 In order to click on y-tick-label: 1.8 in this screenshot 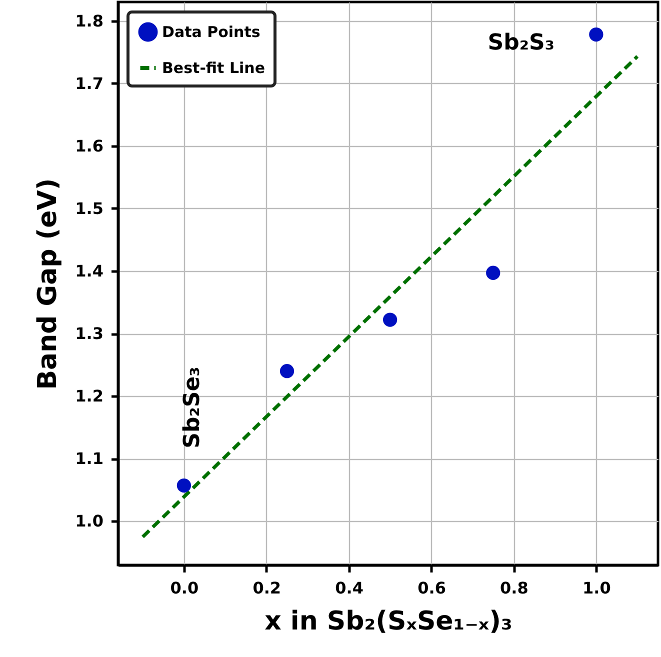, I will do `click(89, 20)`.